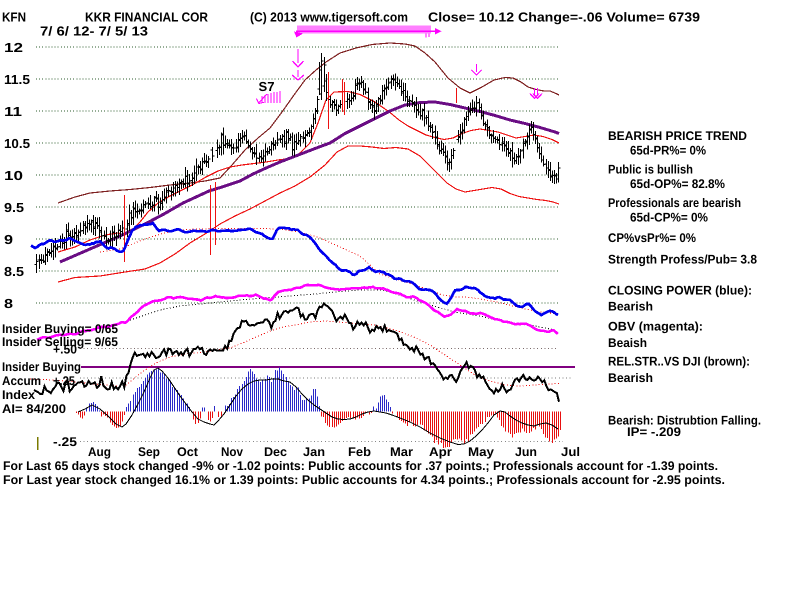 This screenshot has width=800, height=600. Describe the element at coordinates (8, 239) in the screenshot. I see `svg-text: 9` at that location.